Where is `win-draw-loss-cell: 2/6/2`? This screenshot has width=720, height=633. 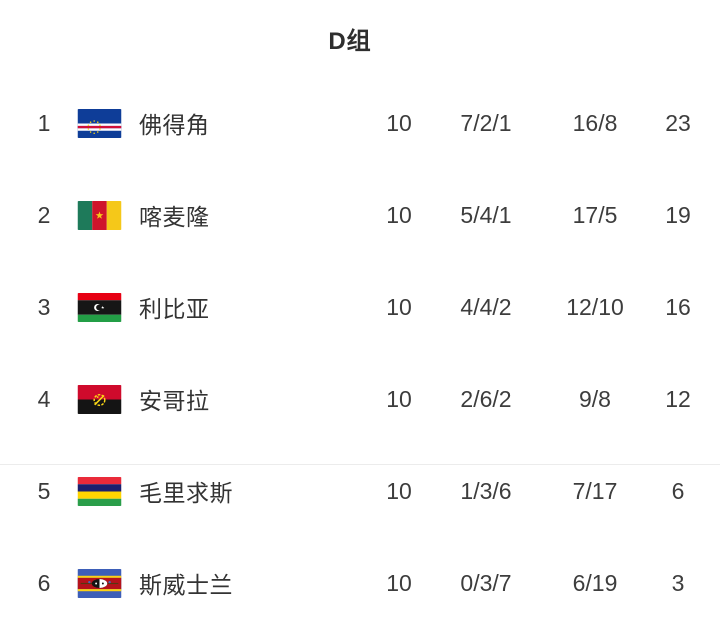
win-draw-loss-cell: 2/6/2 is located at coordinates (486, 398).